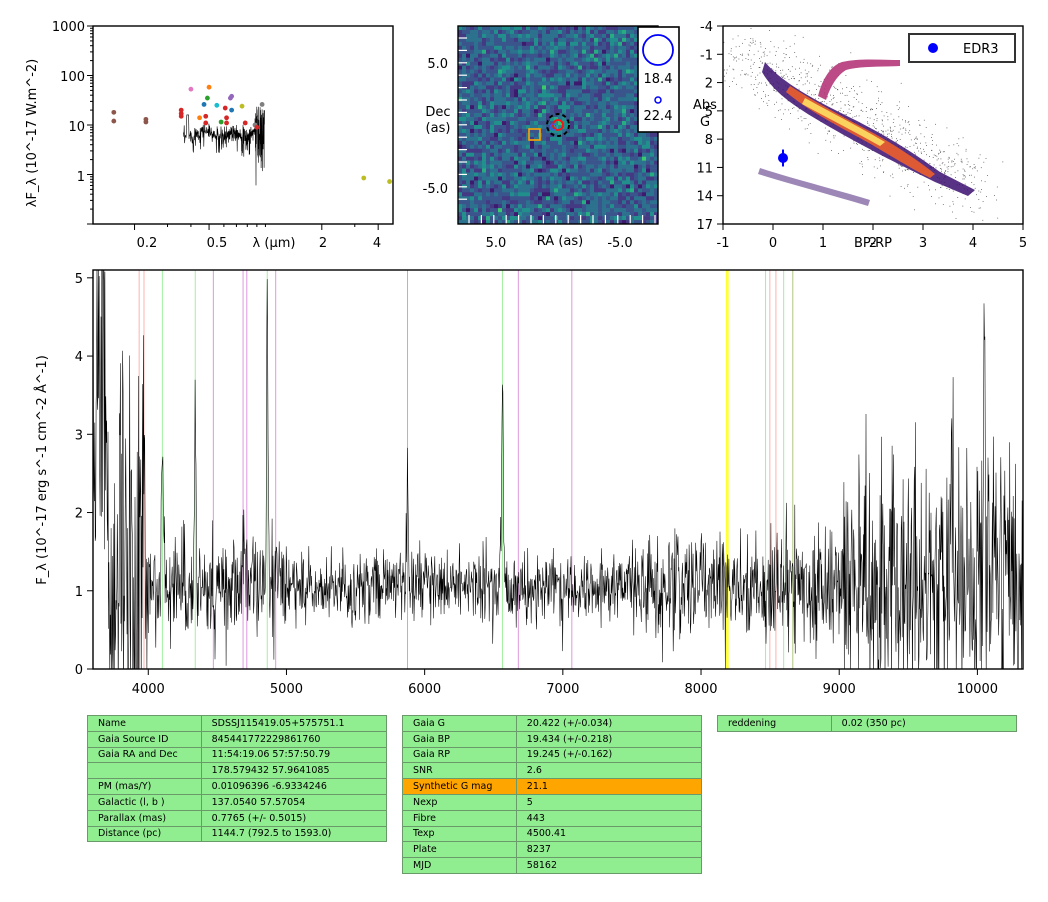  Describe the element at coordinates (609, 723) in the screenshot. I see `table-value-cell: 20.422 (+/-0.034)` at that location.